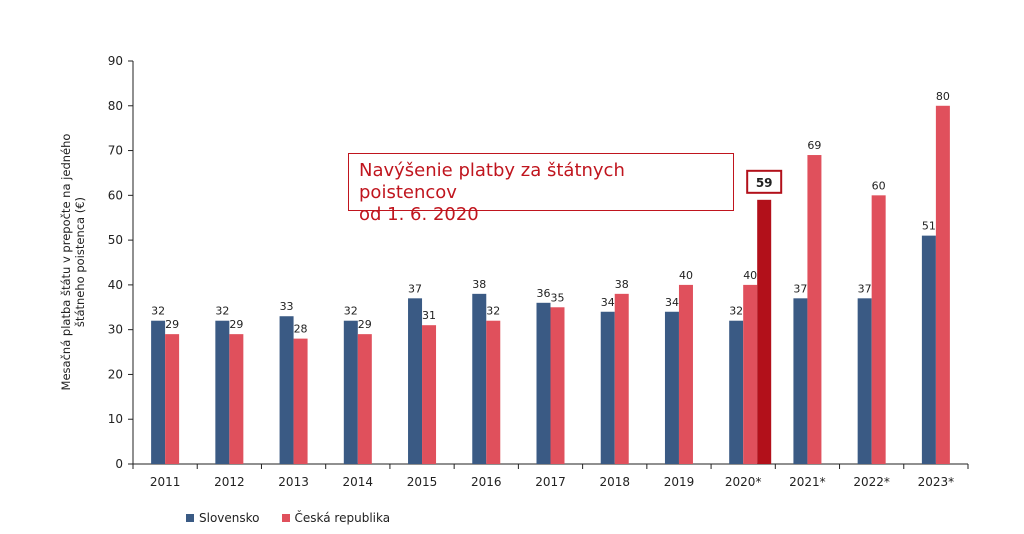 Image resolution: width=1024 pixels, height=534 pixels. I want to click on data-label-slovensko: 36, so click(544, 293).